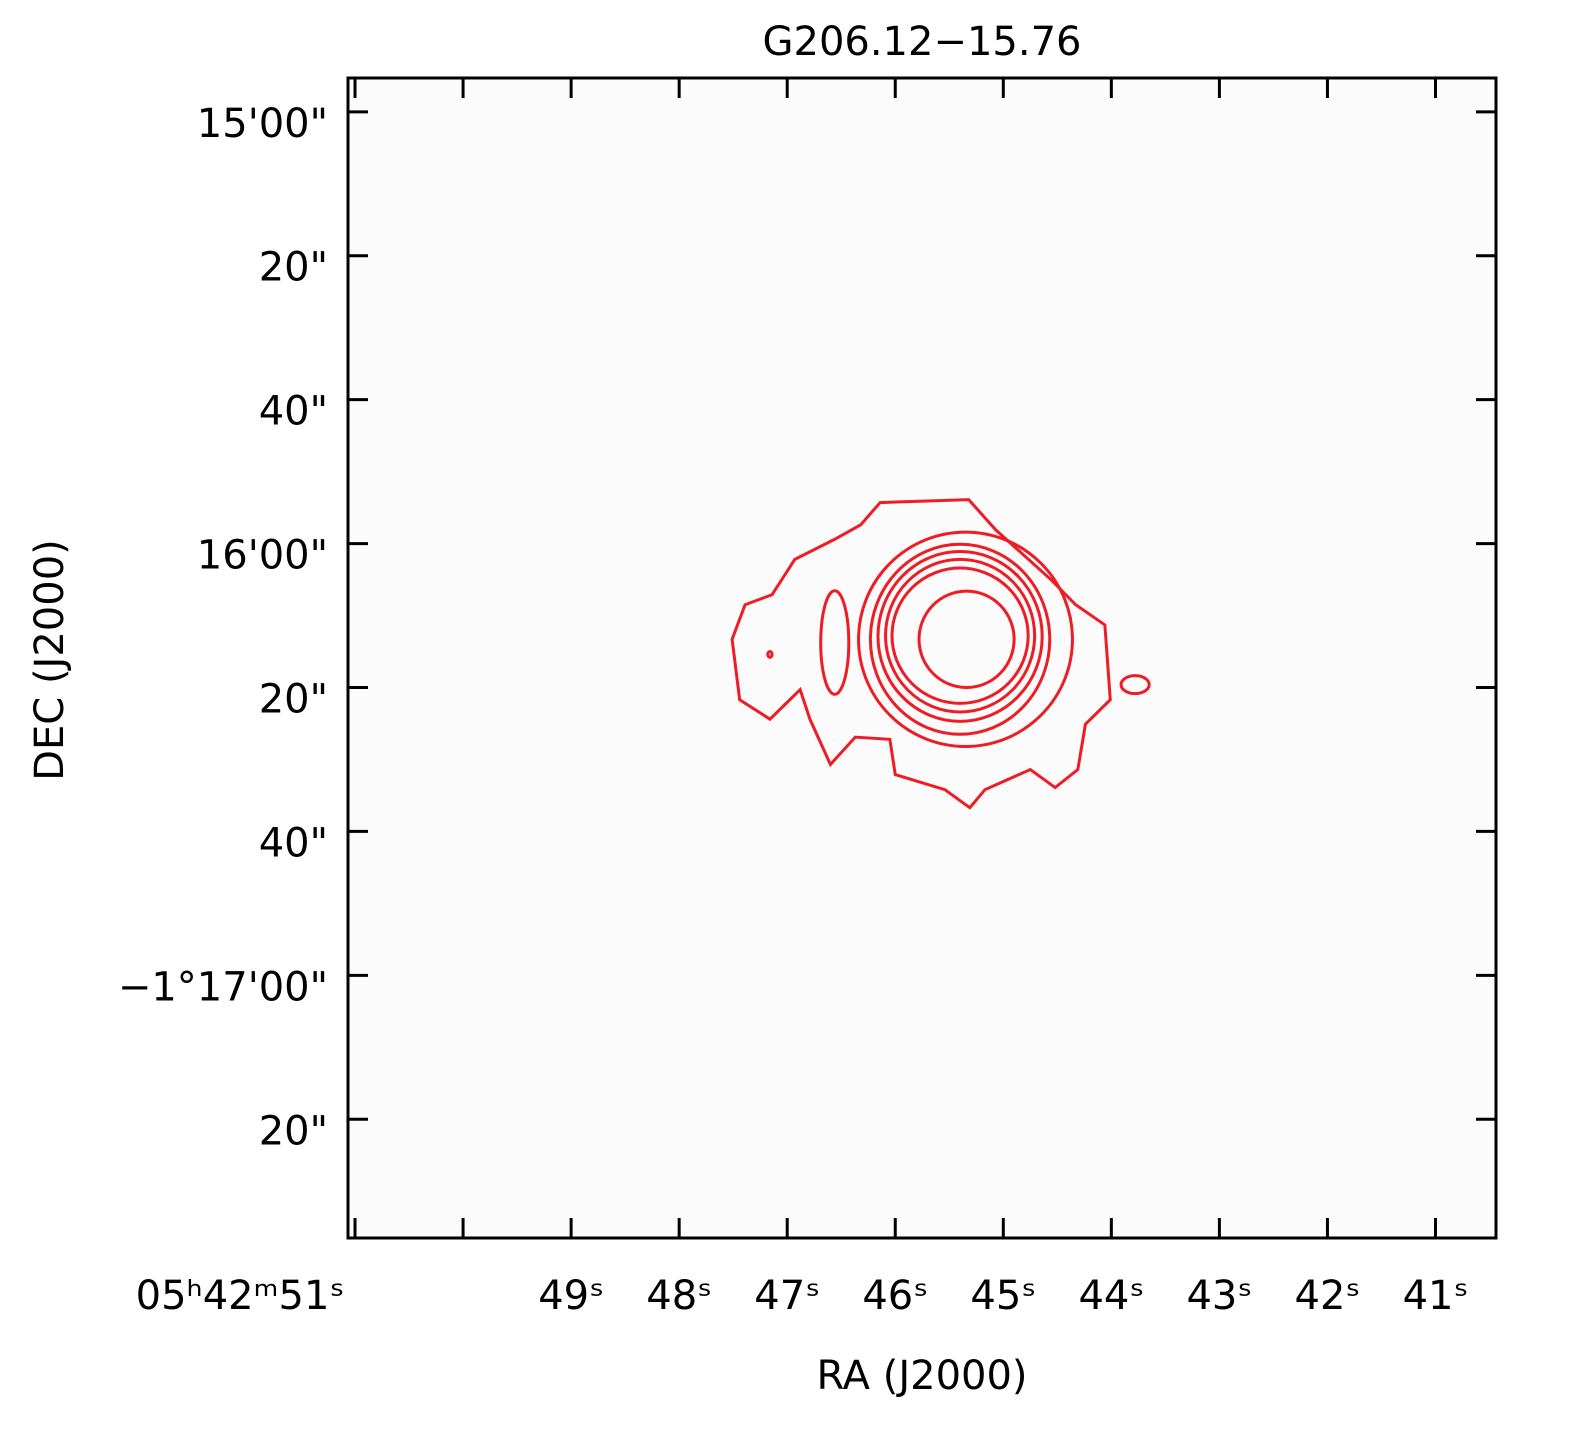 This screenshot has height=1432, width=1580. I want to click on y-tick-label: −1°17'00", so click(223, 987).